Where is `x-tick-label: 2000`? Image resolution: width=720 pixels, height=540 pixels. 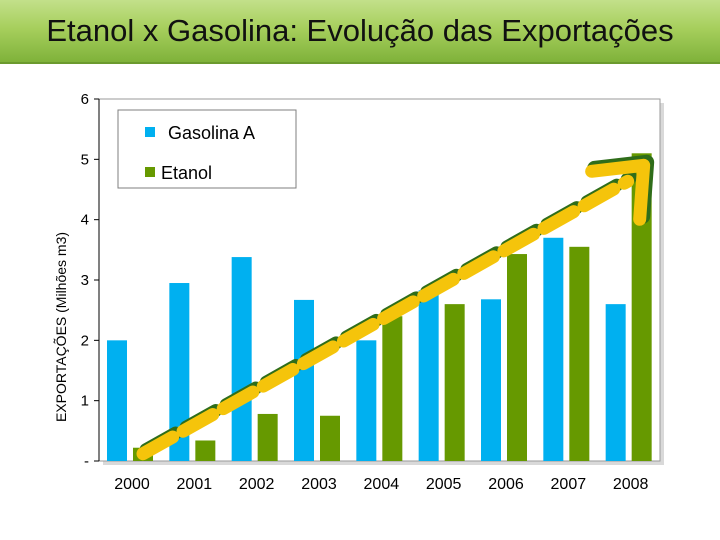
x-tick-label: 2000 is located at coordinates (132, 484).